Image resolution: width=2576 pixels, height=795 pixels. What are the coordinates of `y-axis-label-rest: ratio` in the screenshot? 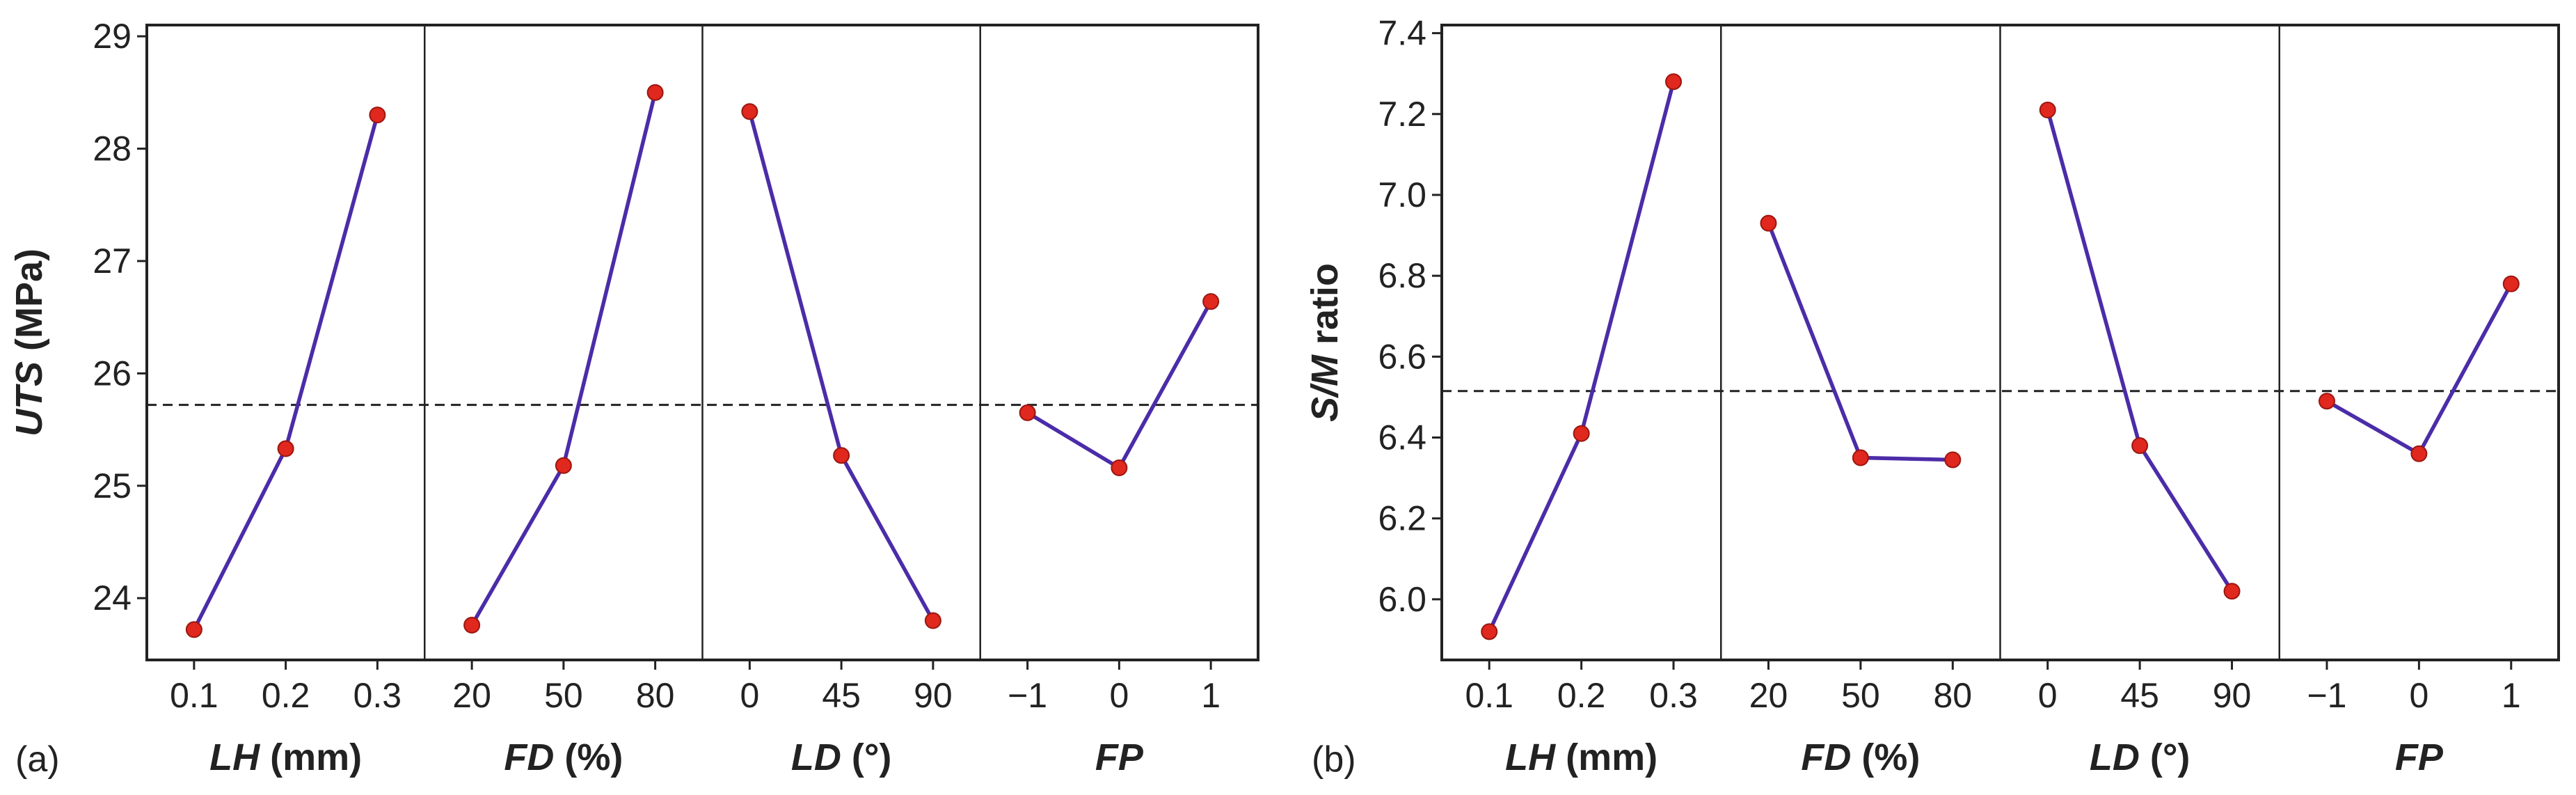 It's located at (1325, 309).